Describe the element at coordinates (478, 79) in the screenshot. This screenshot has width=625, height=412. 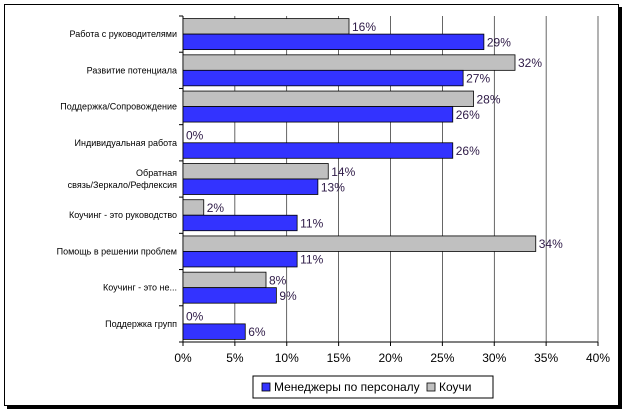
I see `data-label-hr-managers: 27%` at that location.